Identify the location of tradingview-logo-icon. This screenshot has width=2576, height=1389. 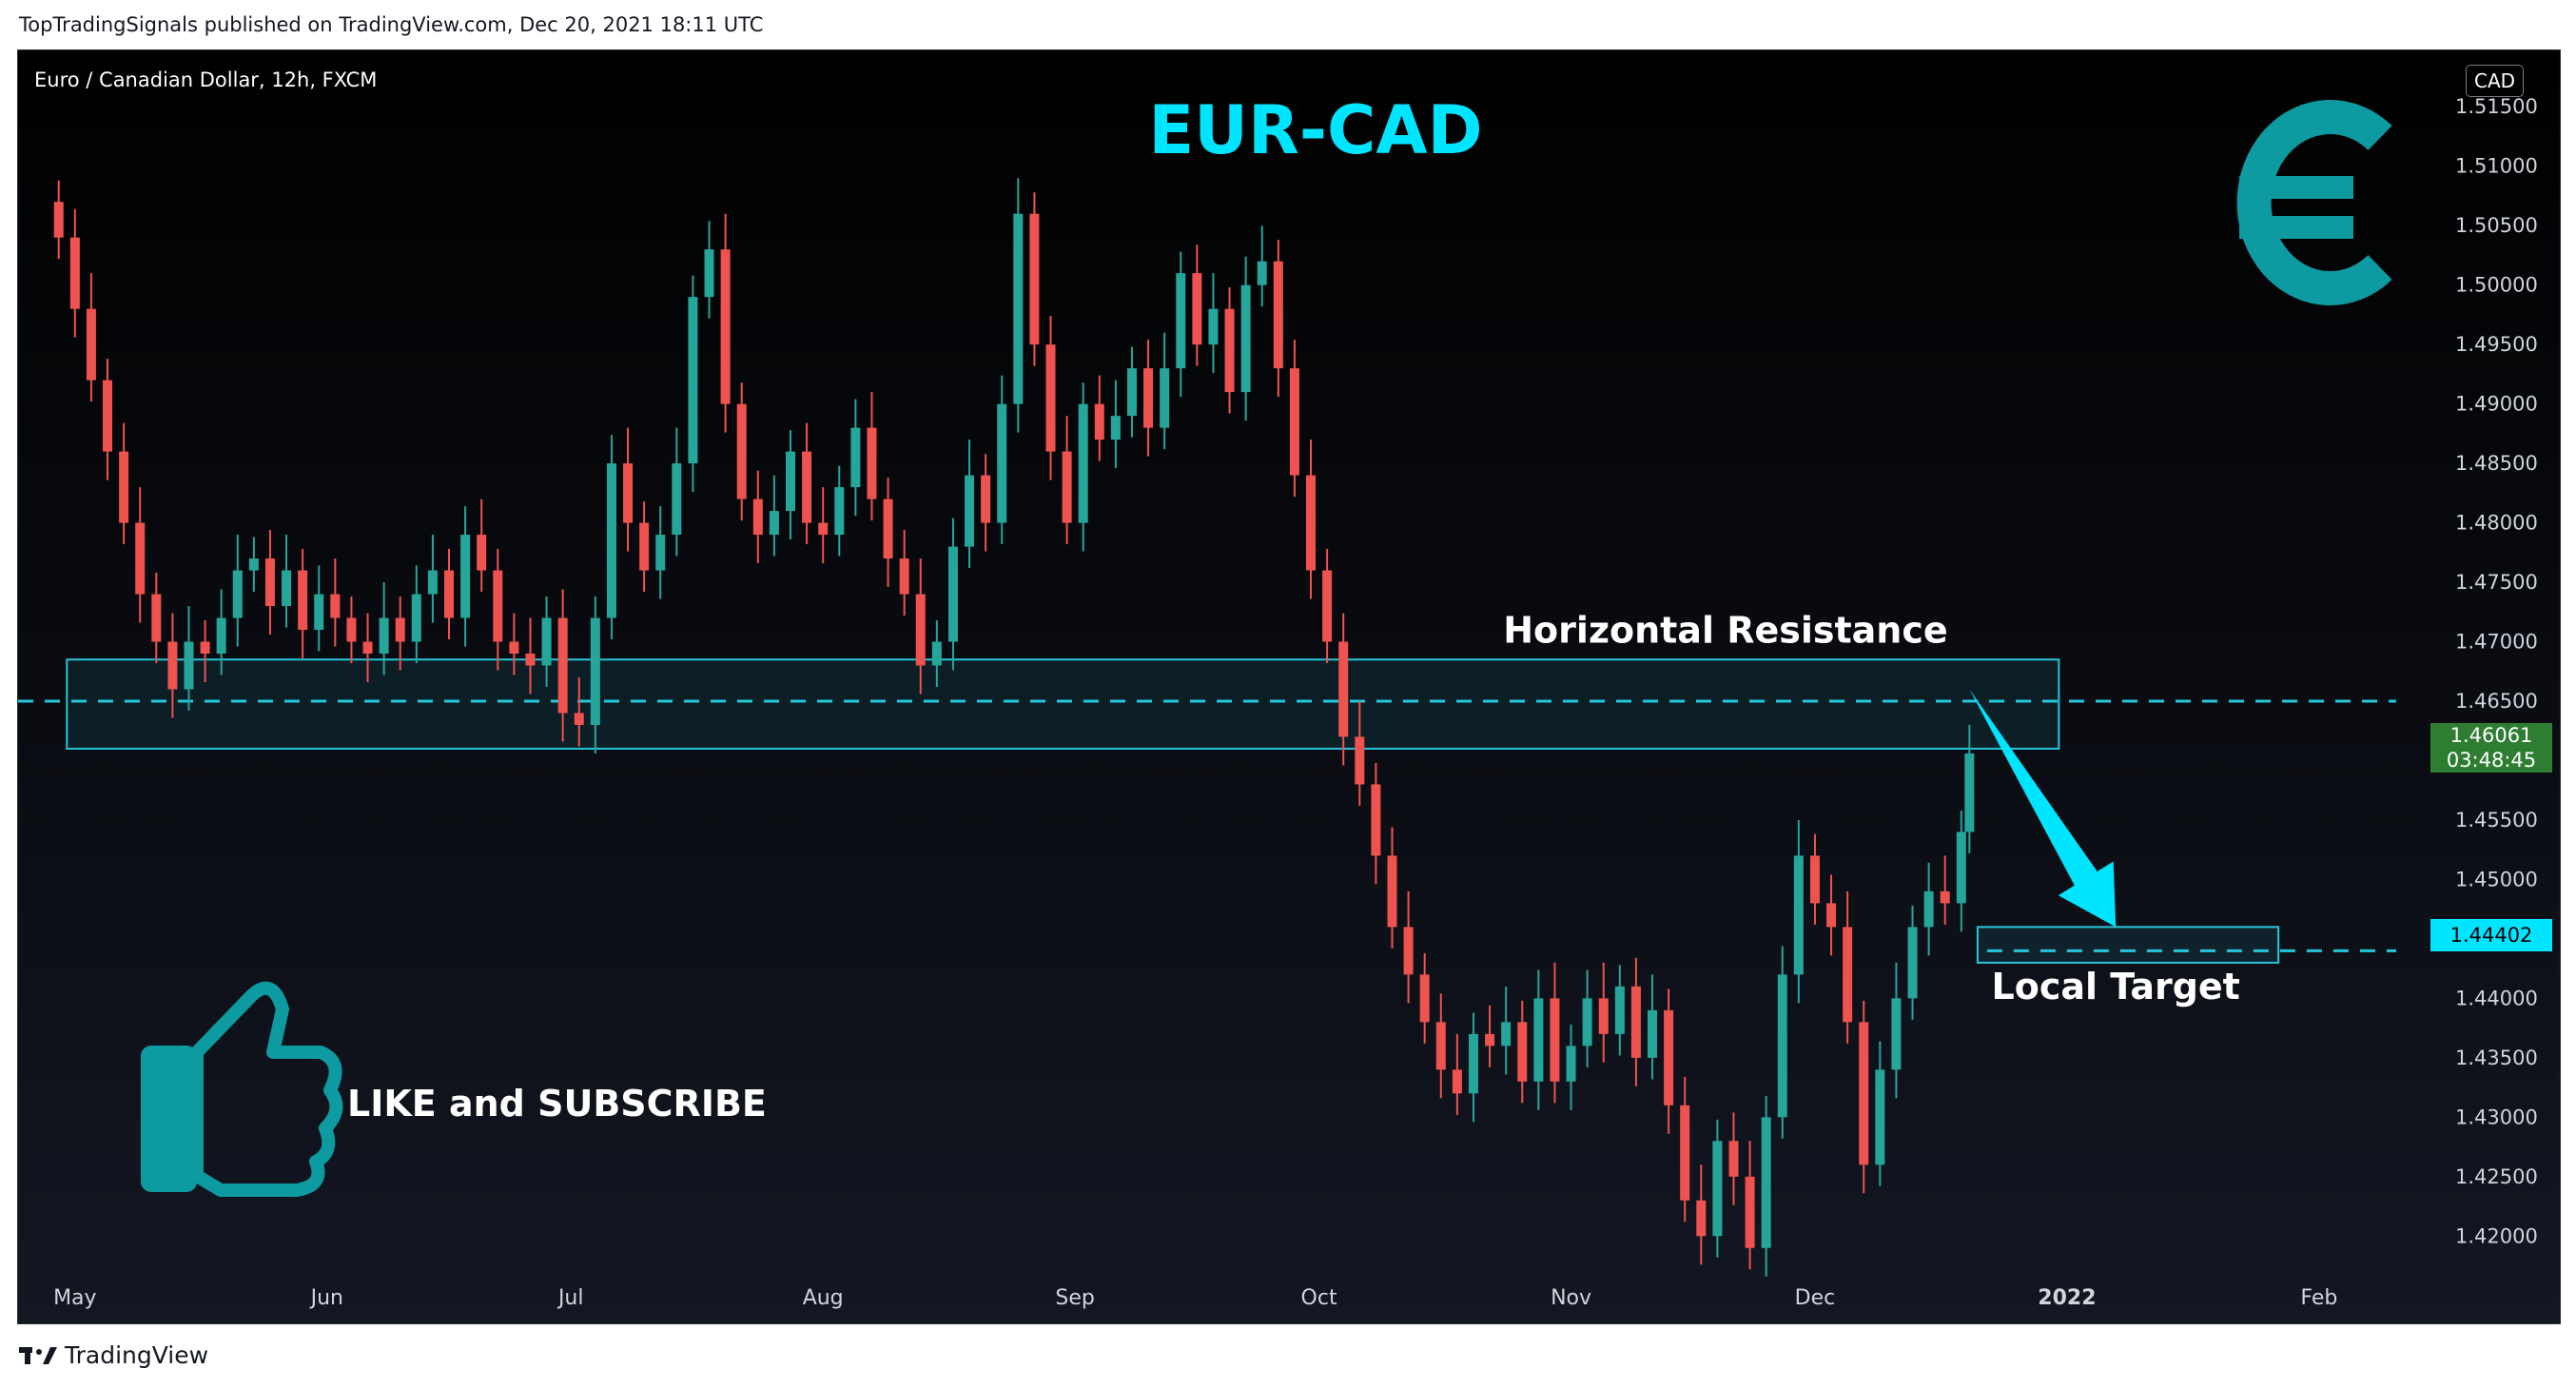
(38, 1355).